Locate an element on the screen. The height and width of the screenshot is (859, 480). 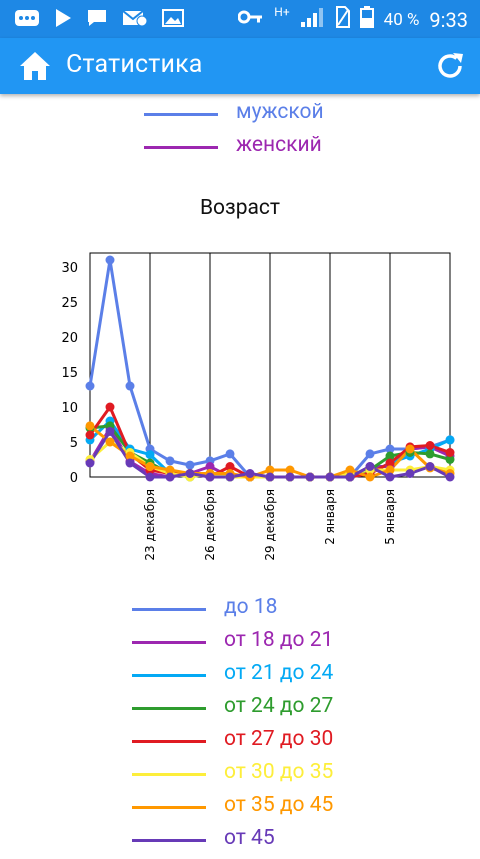
y-tick-label: 30 is located at coordinates (69, 268).